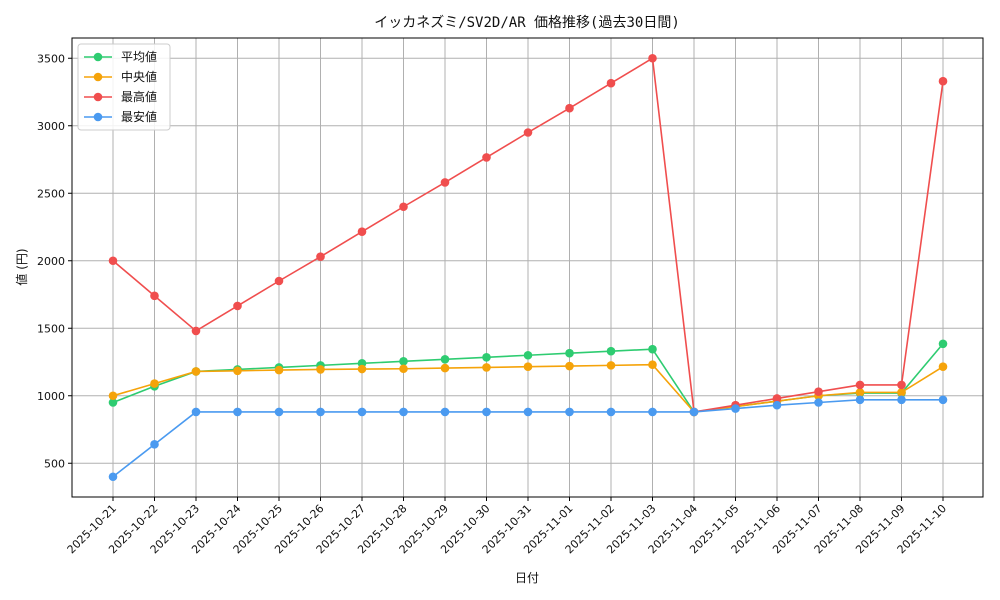 This screenshot has width=1000, height=600. What do you see at coordinates (120, 56) in the screenshot?
I see `legend-item: 平均値` at bounding box center [120, 56].